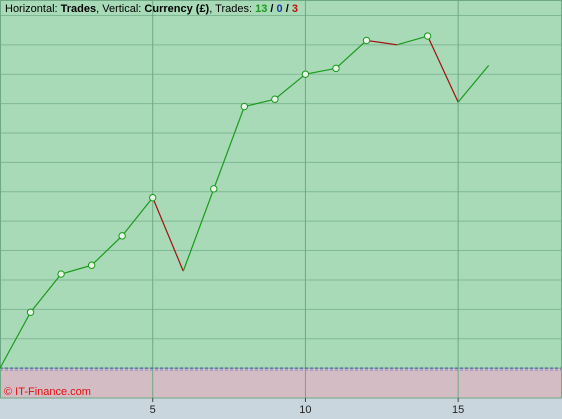 The height and width of the screenshot is (419, 562). Describe the element at coordinates (31, 9) in the screenshot. I see `header-text: Horizontal:` at that location.